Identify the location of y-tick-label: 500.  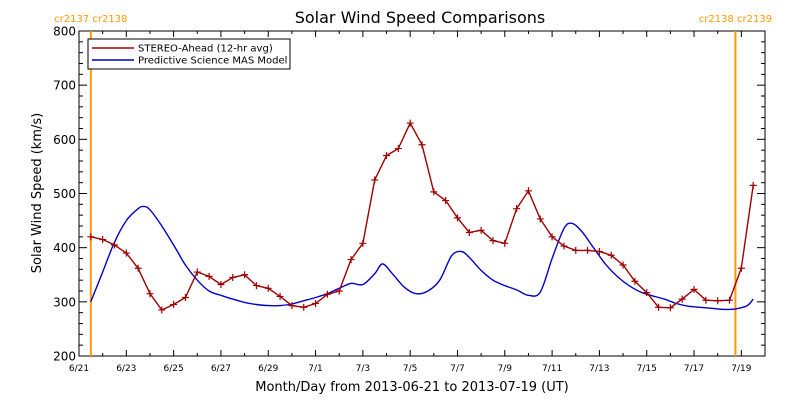
(64, 194).